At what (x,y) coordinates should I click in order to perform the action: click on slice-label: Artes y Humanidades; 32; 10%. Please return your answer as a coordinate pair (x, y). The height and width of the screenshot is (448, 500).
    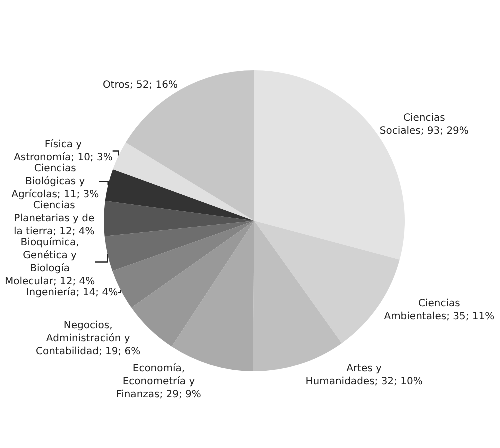
    Looking at the image, I should click on (364, 375).